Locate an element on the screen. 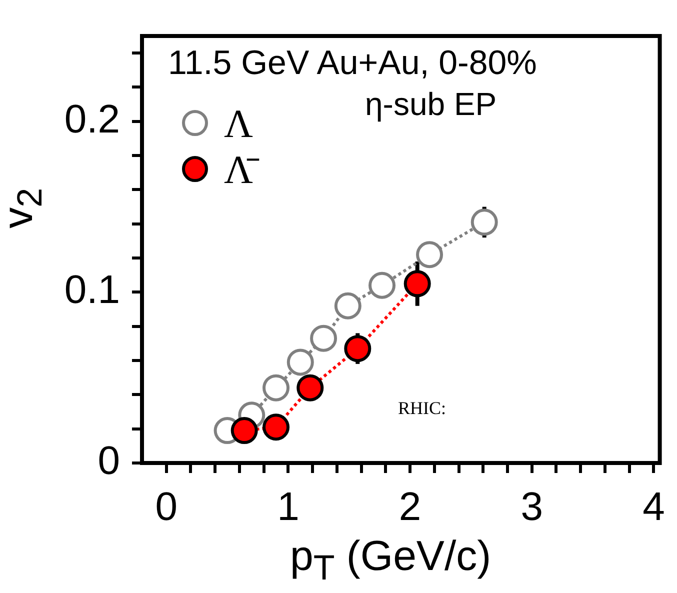  x-tick-label: 1 is located at coordinates (288, 507).